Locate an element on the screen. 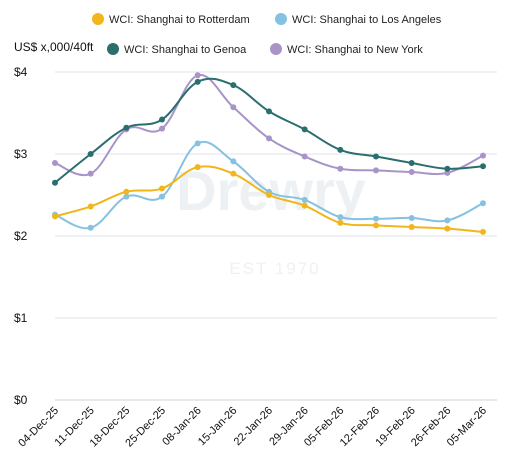  legend-item: WCI: Shanghai to Rotterdam is located at coordinates (171, 19).